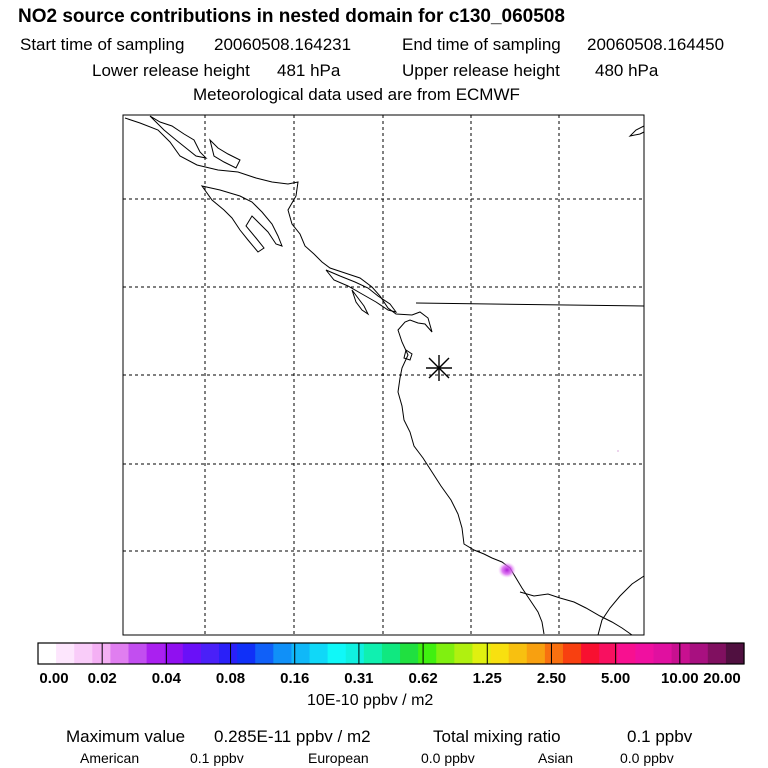 This screenshot has width=768, height=768. Describe the element at coordinates (283, 44) in the screenshot. I see `start-time-value: 20060508.164231` at that location.